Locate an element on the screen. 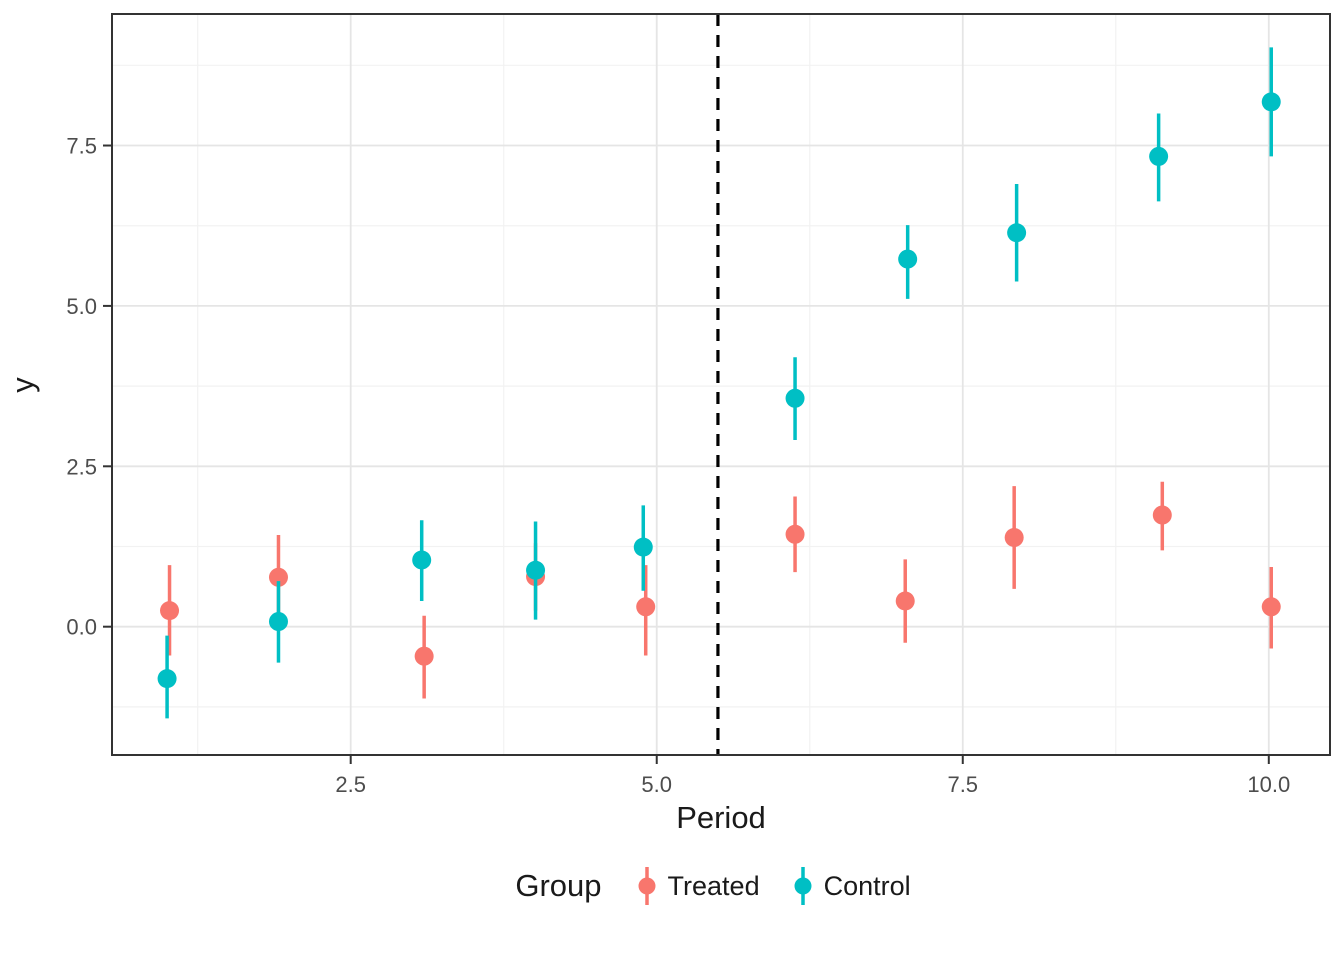  y-tick-label: 5.0 is located at coordinates (81, 306).